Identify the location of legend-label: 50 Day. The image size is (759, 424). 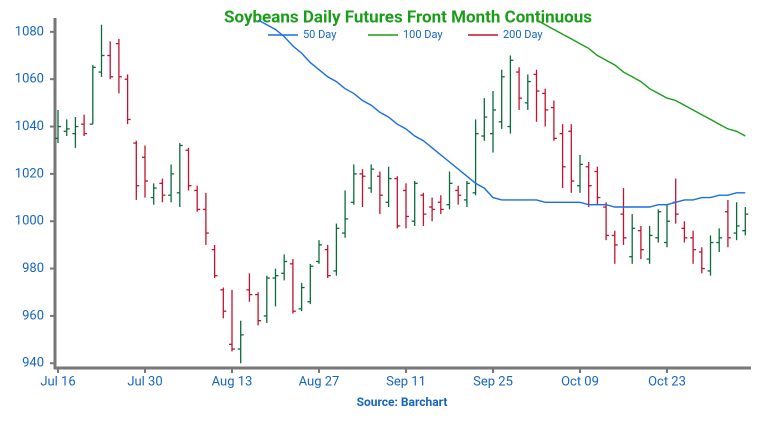
(320, 34).